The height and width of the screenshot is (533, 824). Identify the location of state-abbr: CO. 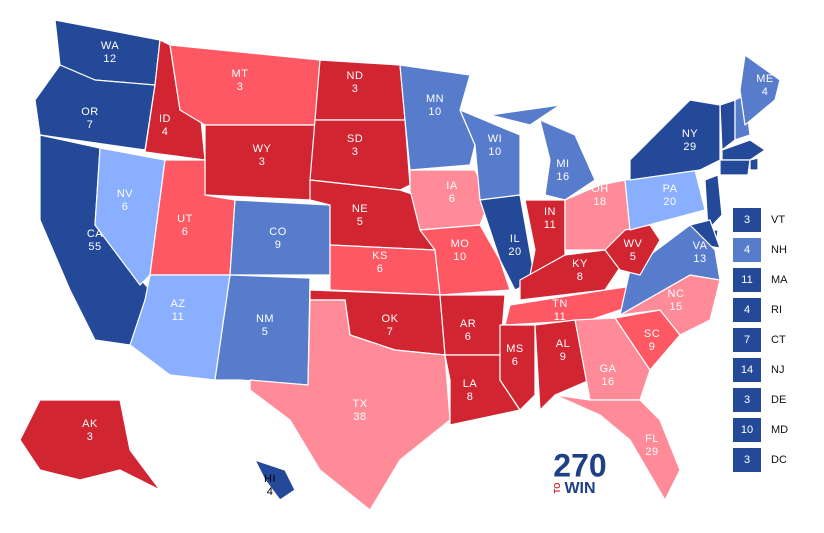
(278, 232).